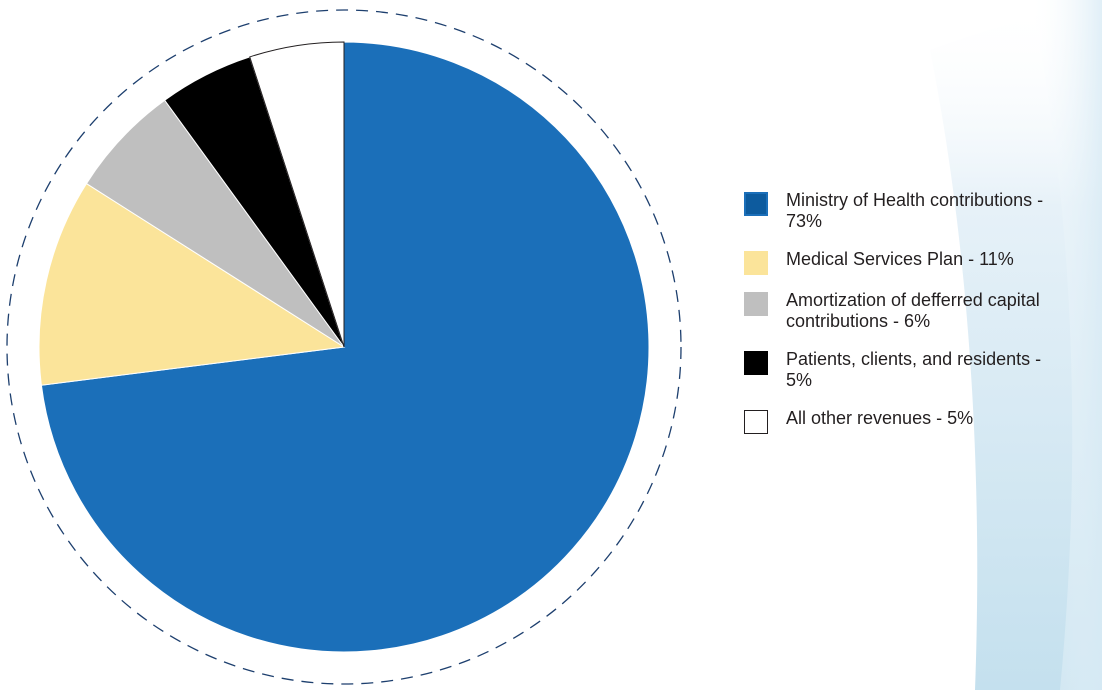  I want to click on legend-item-patients-clients-residents: Patients, clients, and residents - 5%, so click(895, 370).